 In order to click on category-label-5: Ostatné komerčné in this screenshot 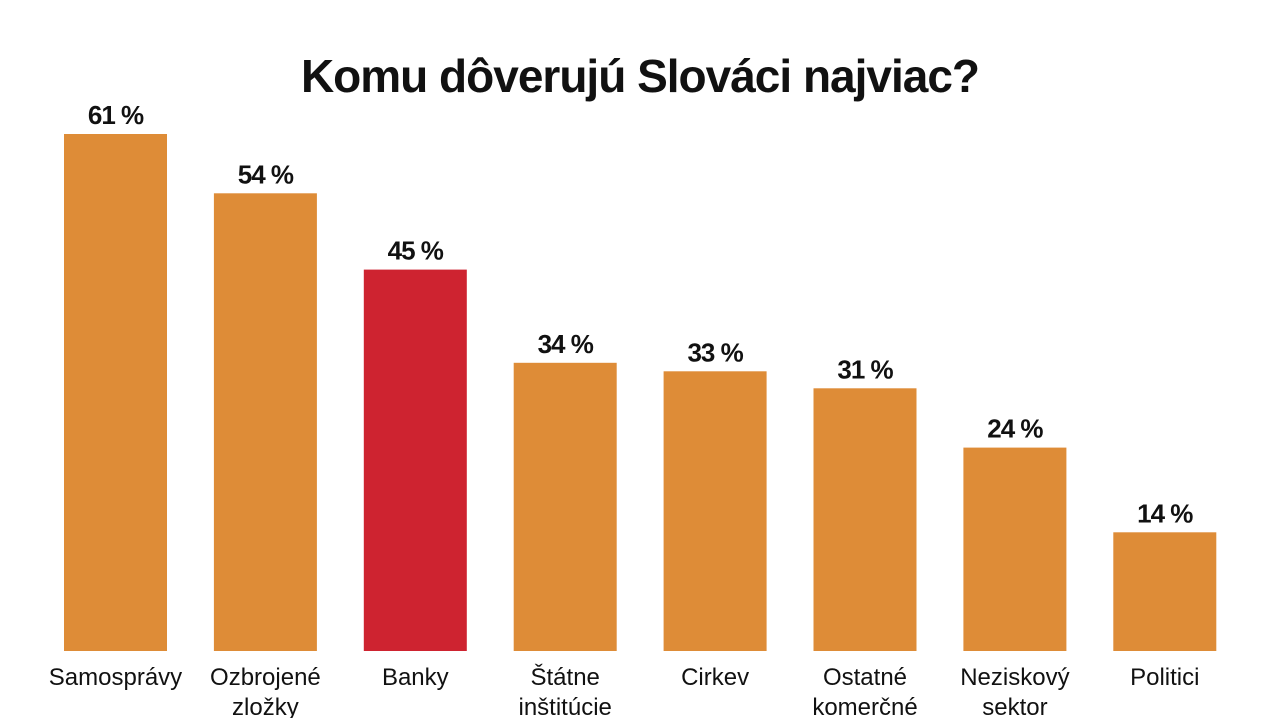, I will do `click(864, 691)`.